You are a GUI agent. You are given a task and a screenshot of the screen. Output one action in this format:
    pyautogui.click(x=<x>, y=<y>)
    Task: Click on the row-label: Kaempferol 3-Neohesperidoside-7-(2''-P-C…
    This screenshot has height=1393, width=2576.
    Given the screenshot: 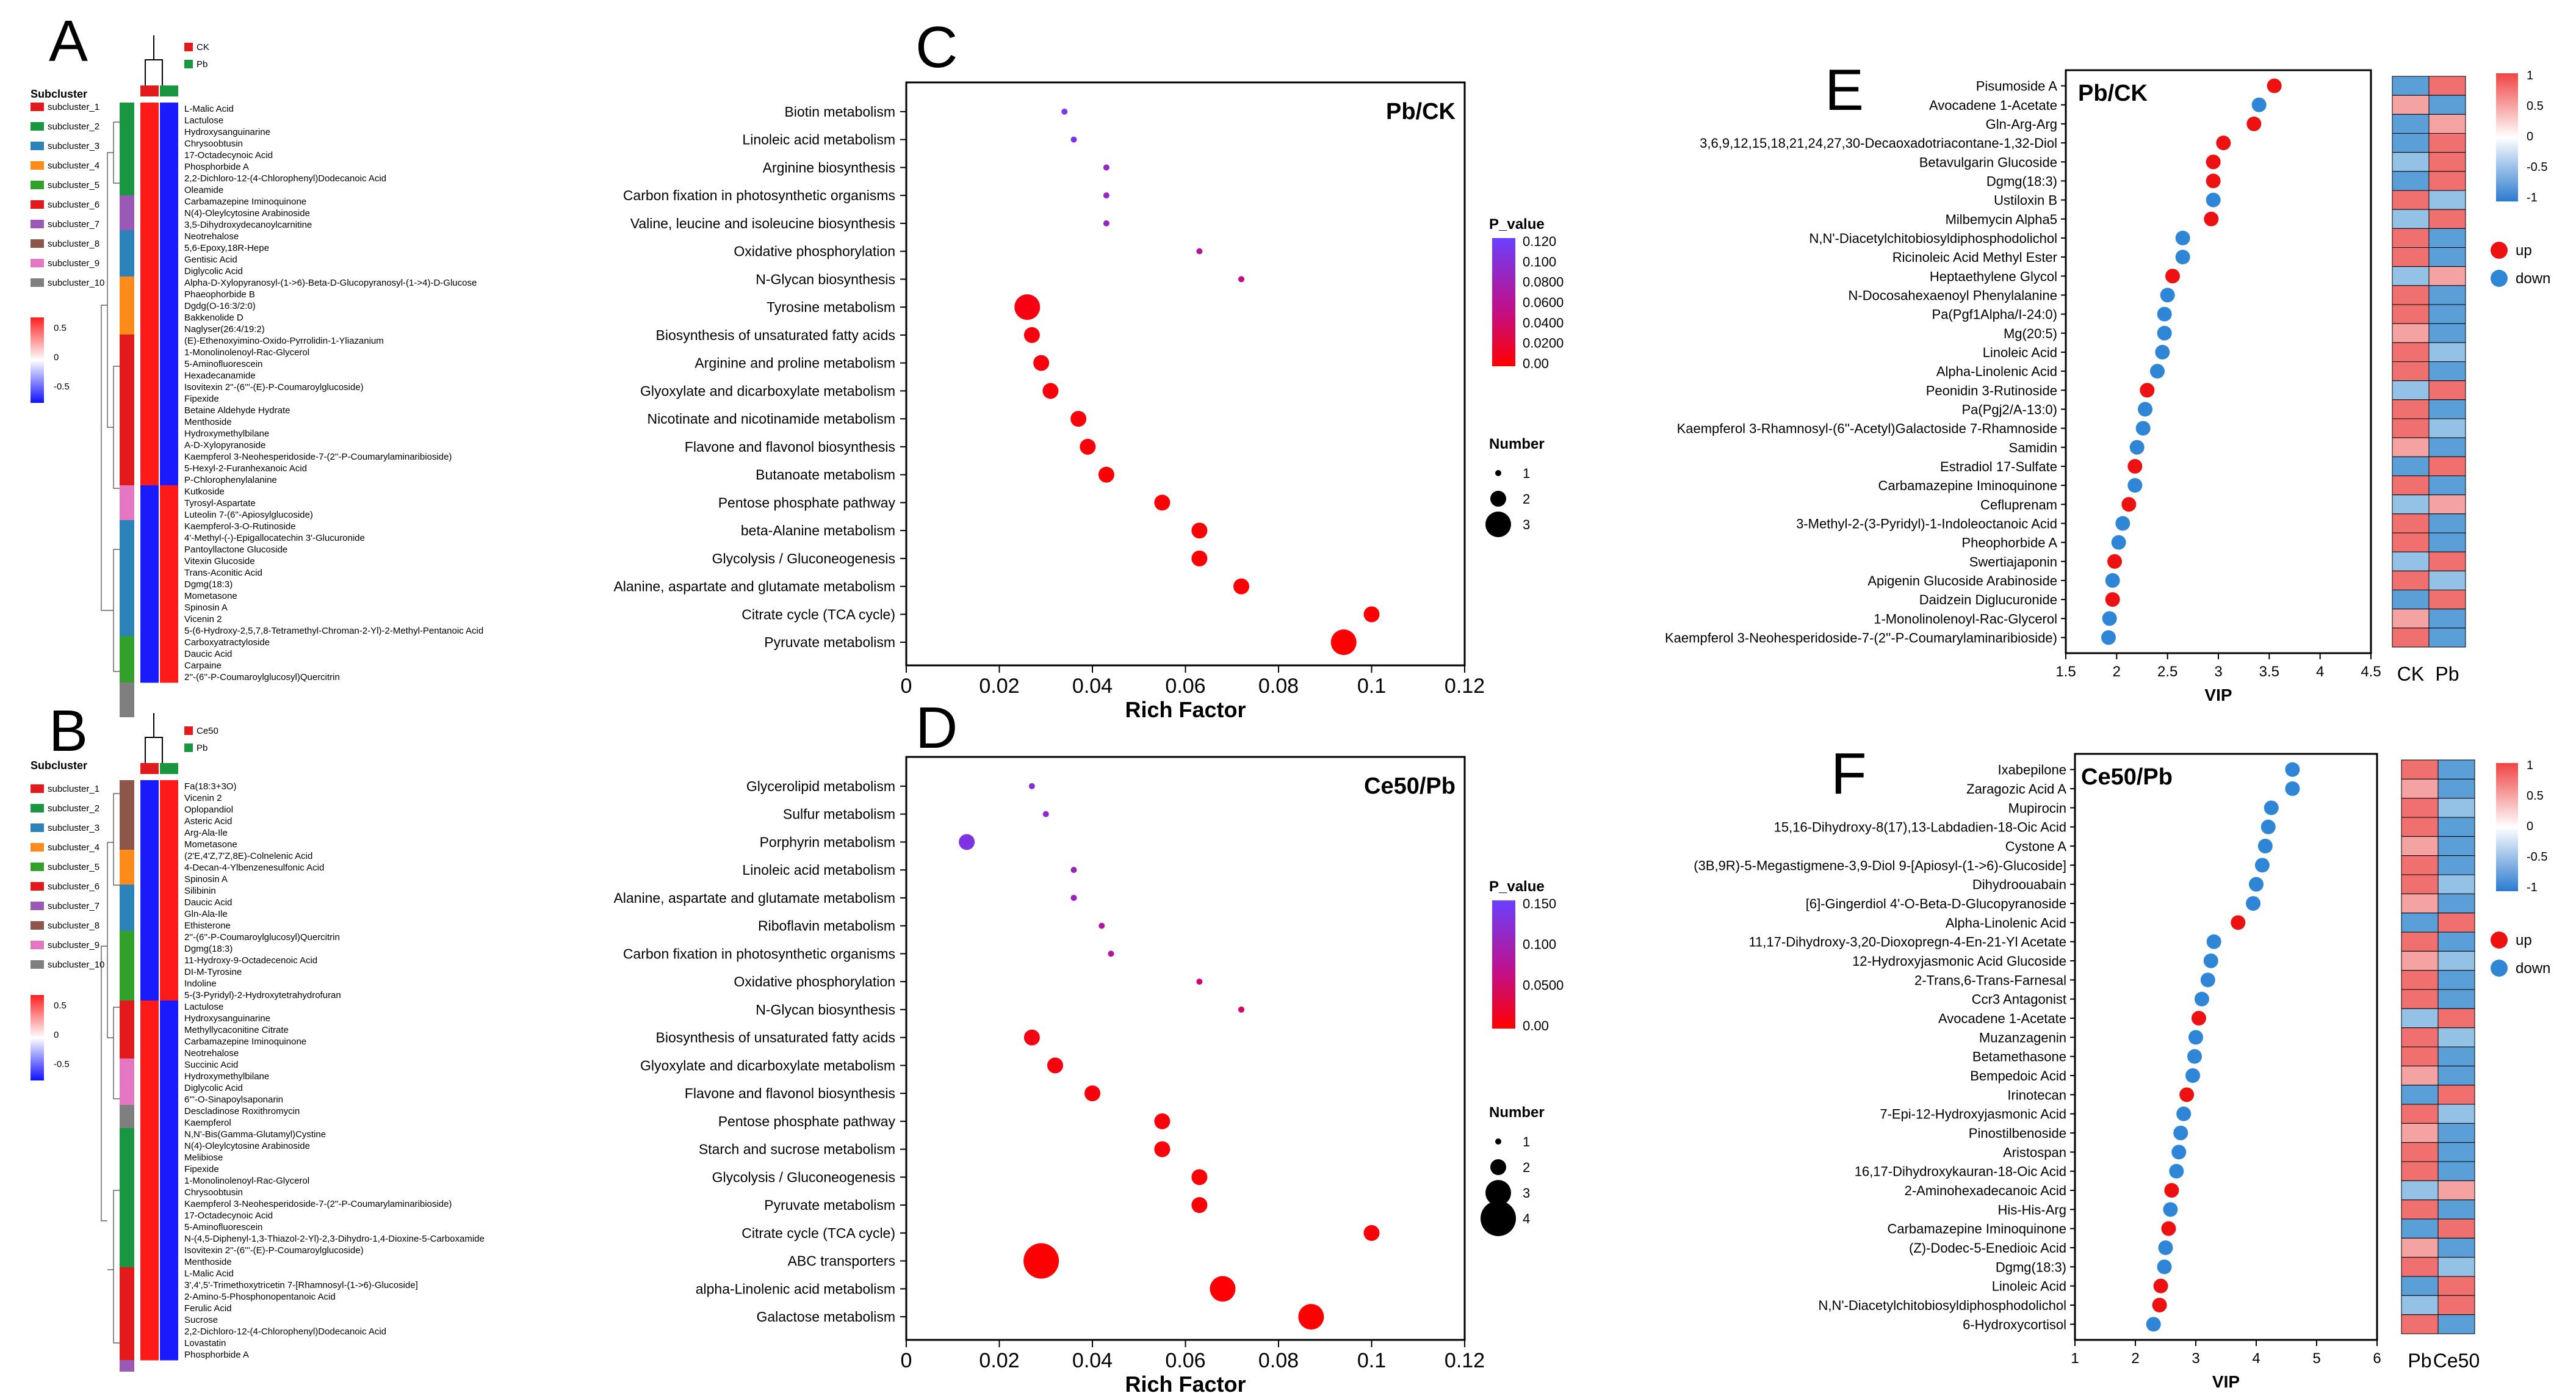 What is the action you would take?
    pyautogui.click(x=318, y=457)
    